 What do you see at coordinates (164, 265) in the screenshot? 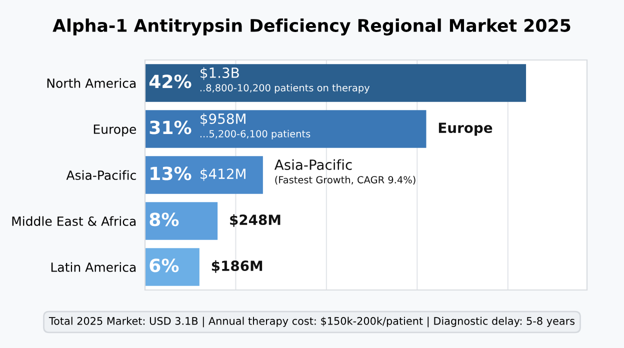
I see `data-label: 6%` at bounding box center [164, 265].